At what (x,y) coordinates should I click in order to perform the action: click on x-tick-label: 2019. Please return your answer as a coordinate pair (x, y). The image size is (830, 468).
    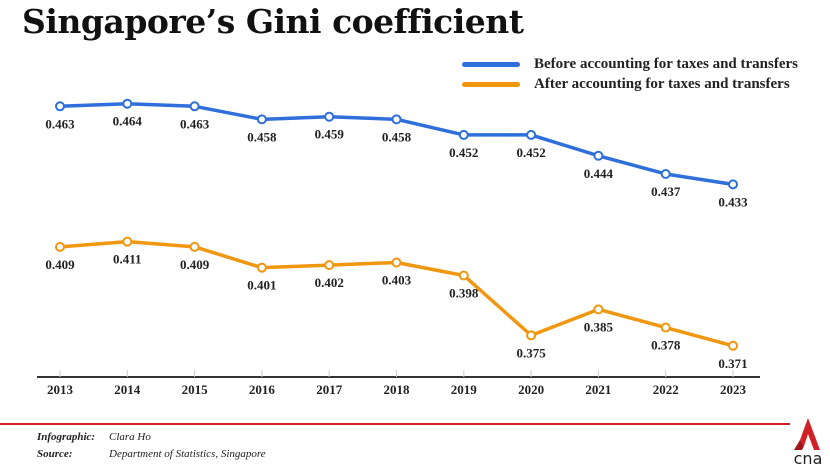
    Looking at the image, I should click on (464, 389).